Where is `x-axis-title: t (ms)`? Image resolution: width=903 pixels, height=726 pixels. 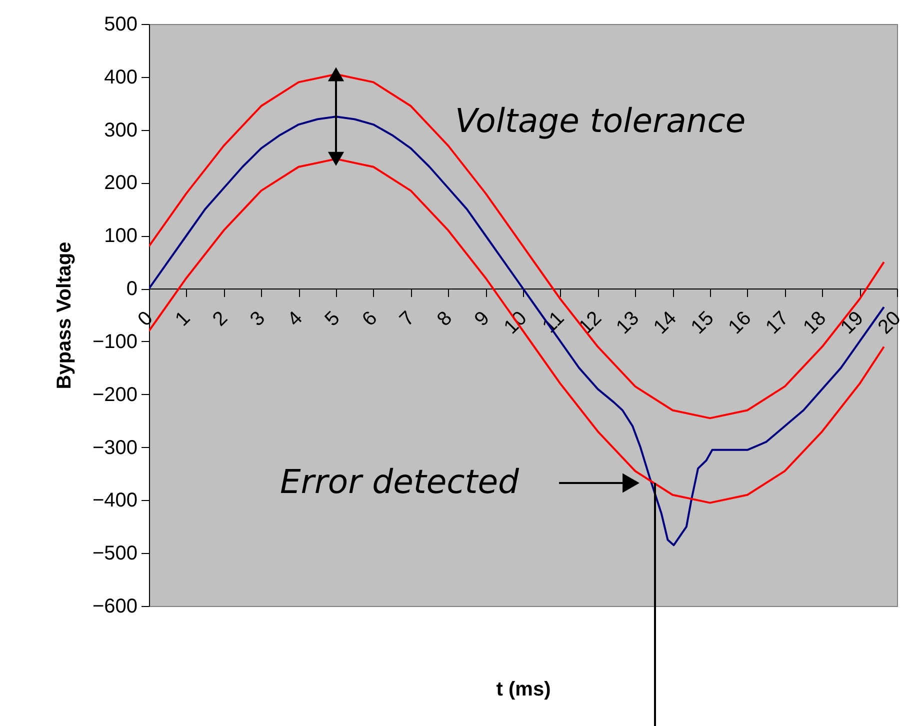
x-axis-title: t (ms) is located at coordinates (523, 689).